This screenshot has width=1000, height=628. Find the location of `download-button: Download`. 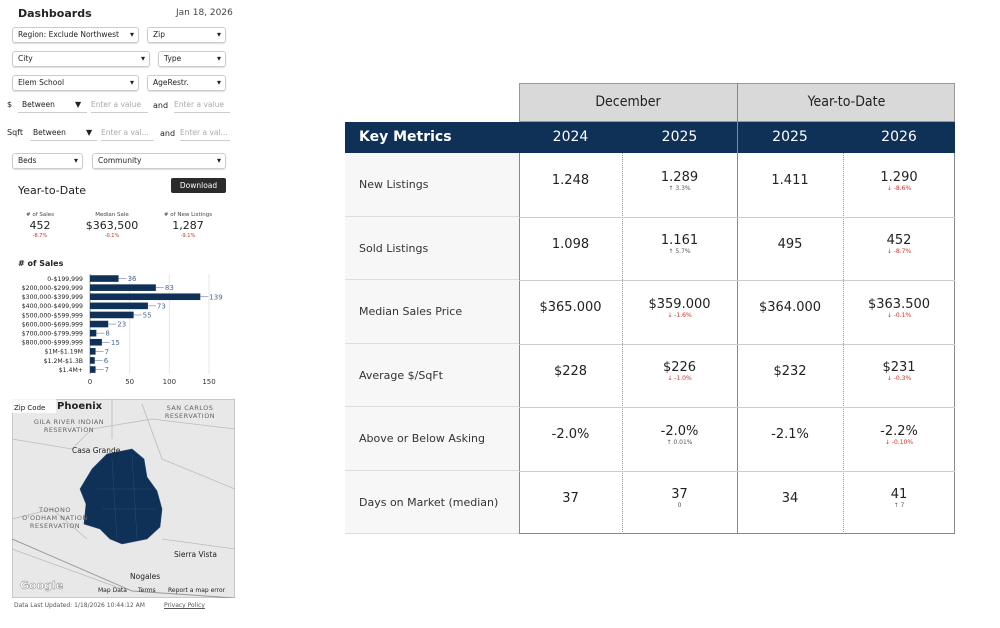

download-button: Download is located at coordinates (198, 185).